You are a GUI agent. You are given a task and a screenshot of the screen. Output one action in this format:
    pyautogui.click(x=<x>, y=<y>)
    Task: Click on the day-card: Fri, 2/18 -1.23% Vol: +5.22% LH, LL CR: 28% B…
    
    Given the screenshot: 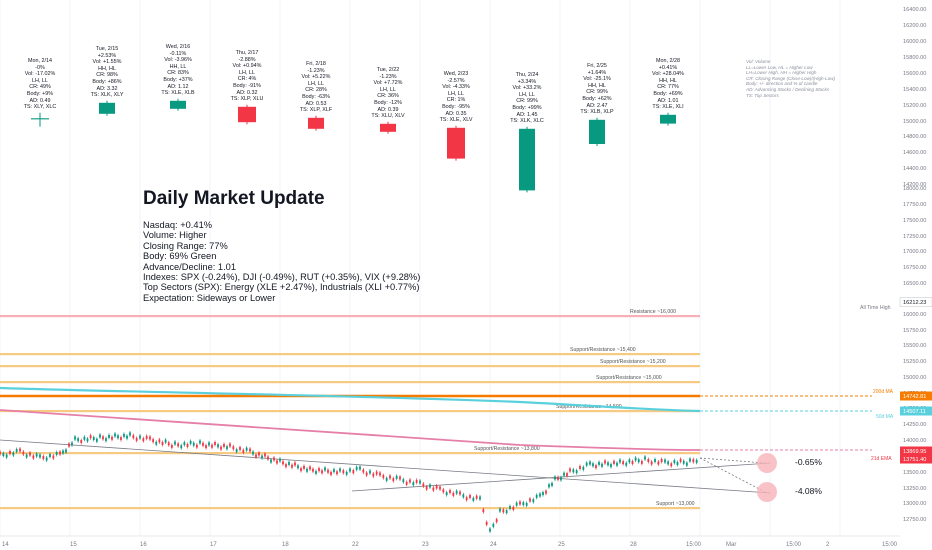 What is the action you would take?
    pyautogui.click(x=316, y=87)
    